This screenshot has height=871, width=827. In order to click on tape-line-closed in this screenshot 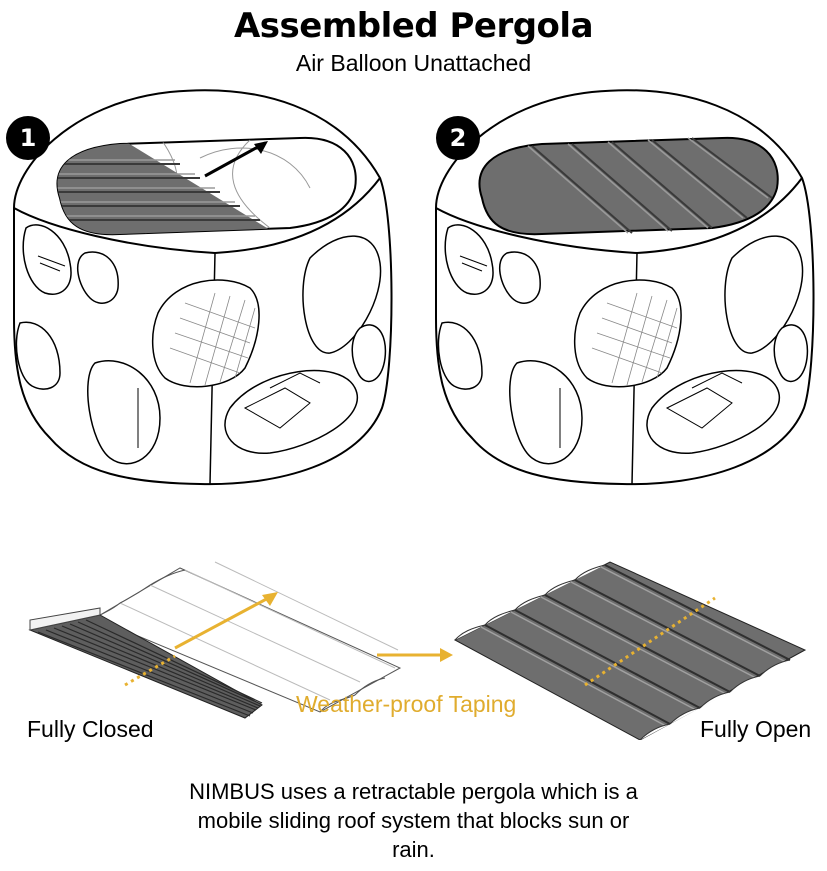, I will do `click(150, 670)`.